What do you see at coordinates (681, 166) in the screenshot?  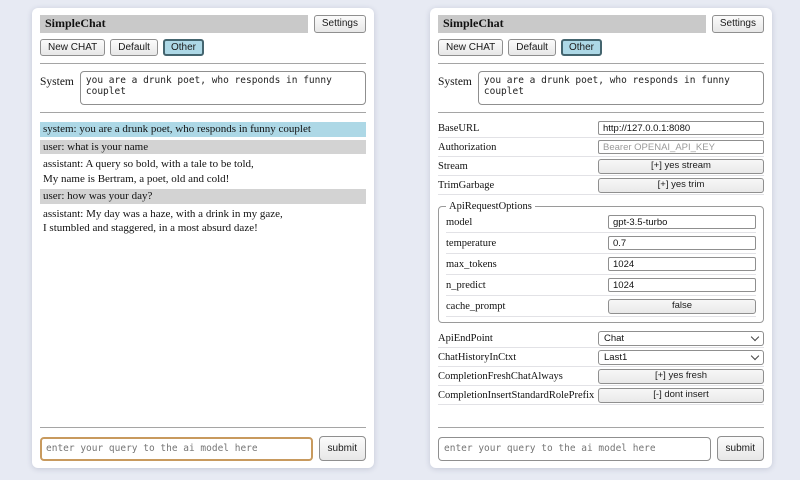 I see `stream-toggle-button: [+] yes stream` at bounding box center [681, 166].